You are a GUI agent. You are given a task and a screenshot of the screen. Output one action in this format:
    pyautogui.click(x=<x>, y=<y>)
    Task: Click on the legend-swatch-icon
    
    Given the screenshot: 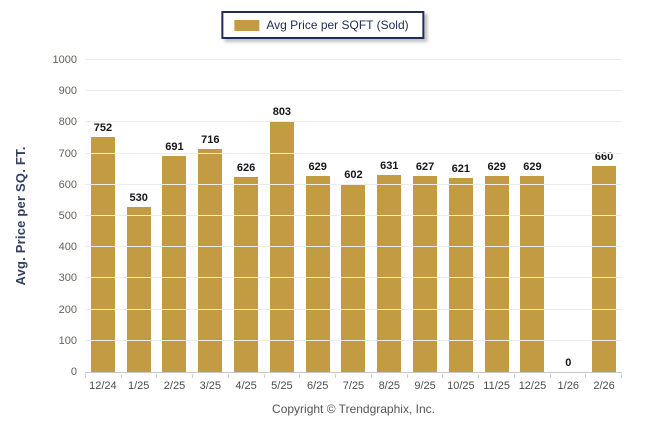 What is the action you would take?
    pyautogui.click(x=247, y=25)
    